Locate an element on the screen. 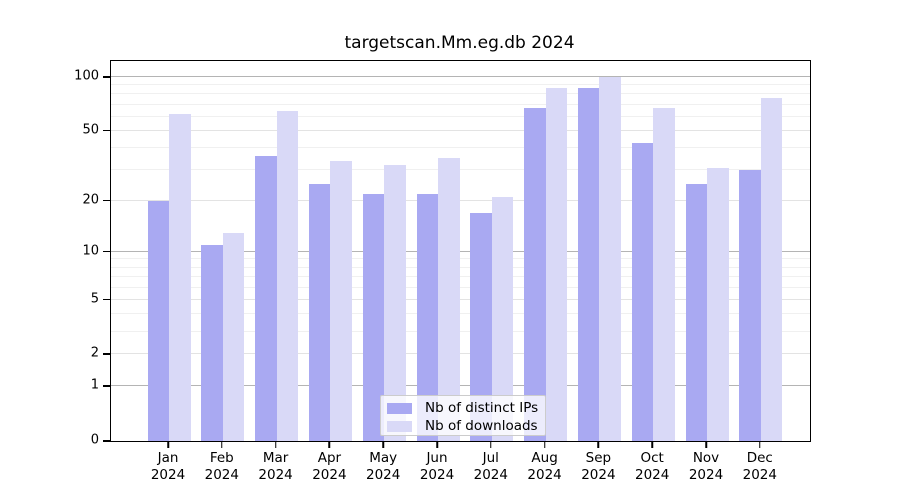  x-tick-label-jan: Jan 2024 is located at coordinates (168, 466).